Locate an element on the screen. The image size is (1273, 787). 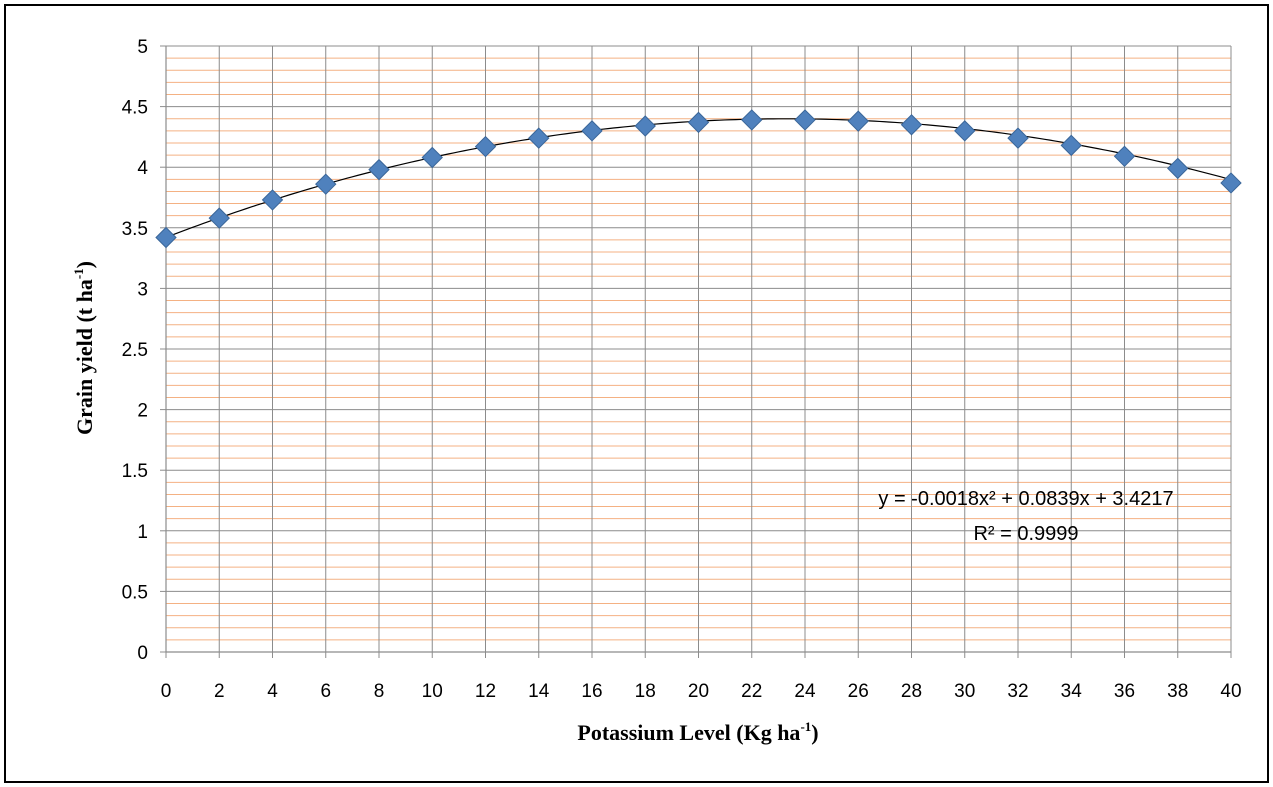
x-tick-label: 0 is located at coordinates (166, 691).